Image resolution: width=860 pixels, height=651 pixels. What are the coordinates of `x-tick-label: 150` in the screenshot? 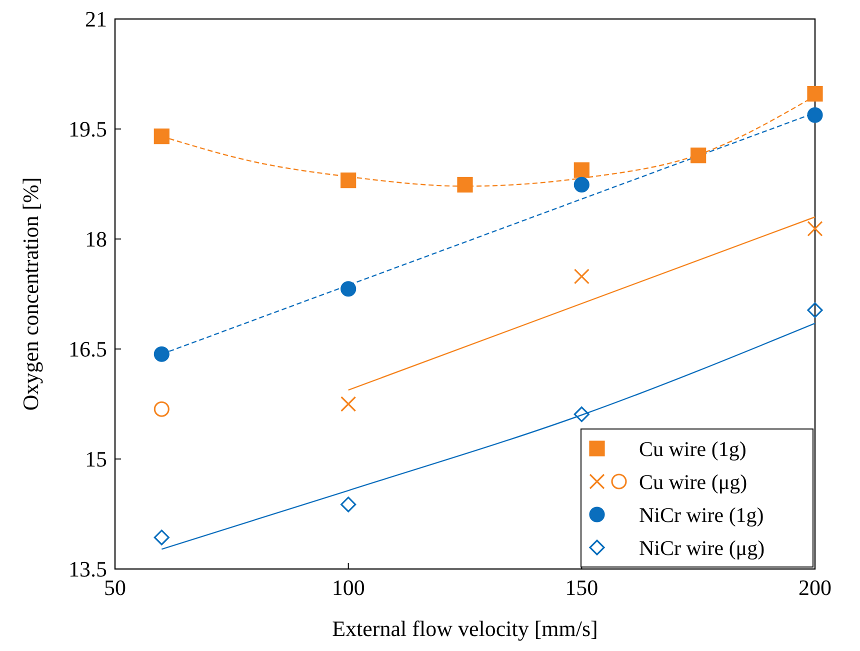 It's located at (581, 587).